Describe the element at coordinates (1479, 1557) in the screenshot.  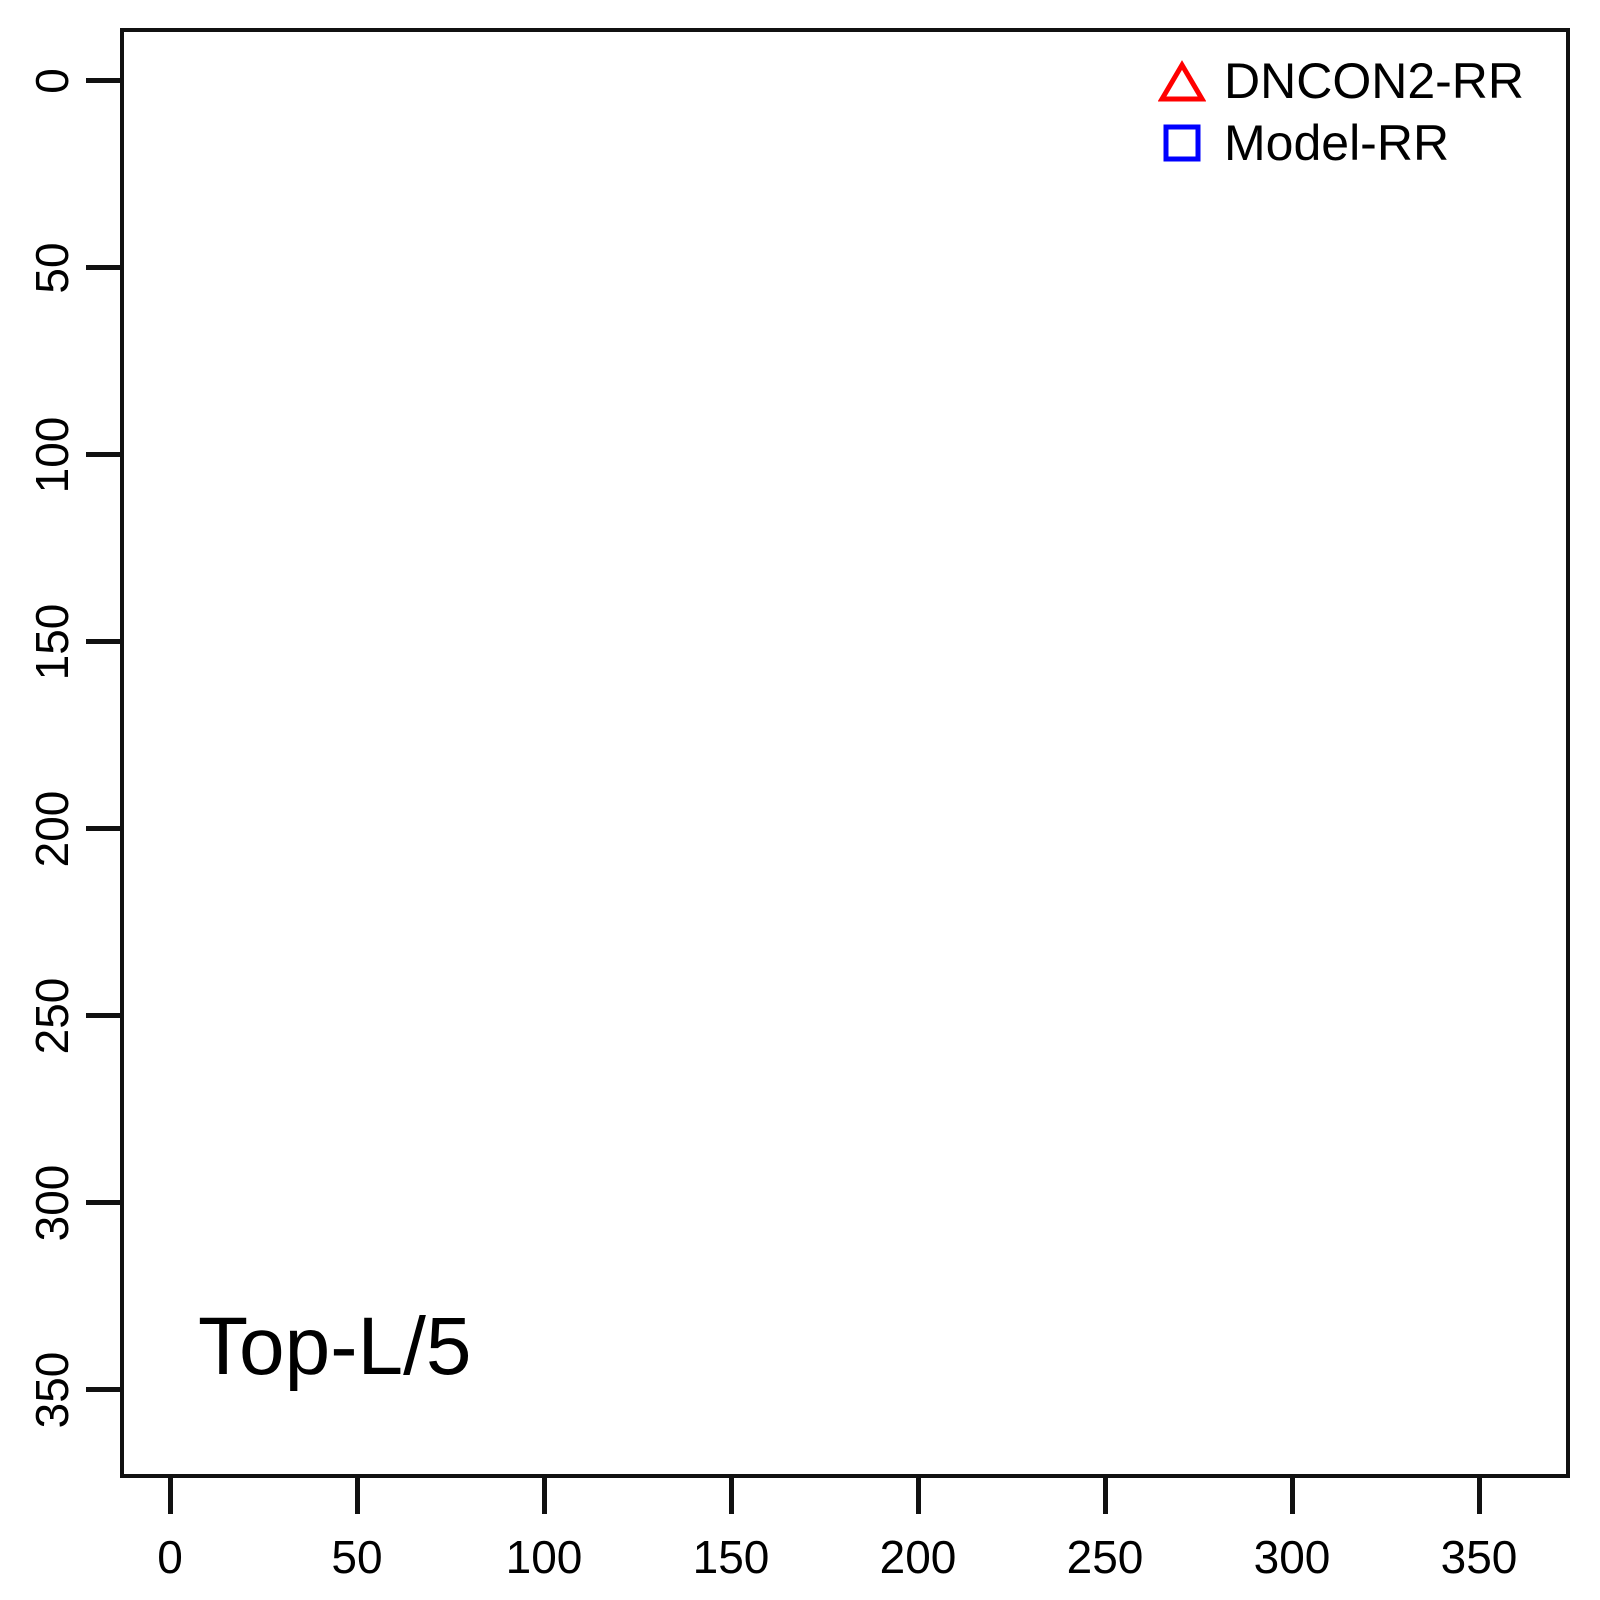
I see `x-tick-label: 350` at that location.